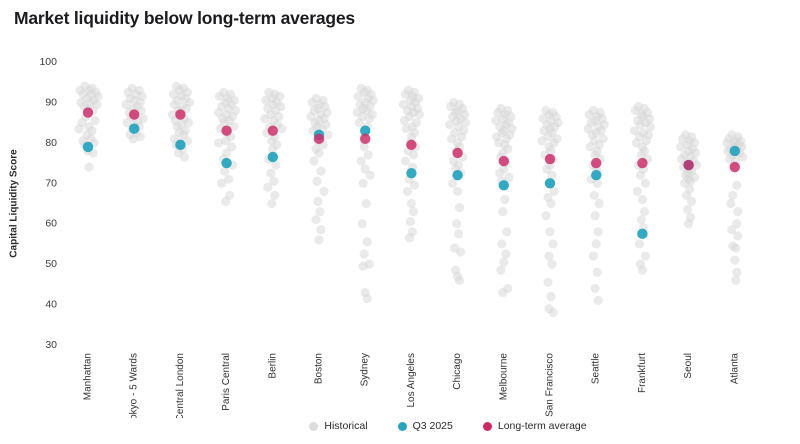 The height and width of the screenshot is (444, 800). I want to click on legend-item-historical: Historical, so click(338, 426).